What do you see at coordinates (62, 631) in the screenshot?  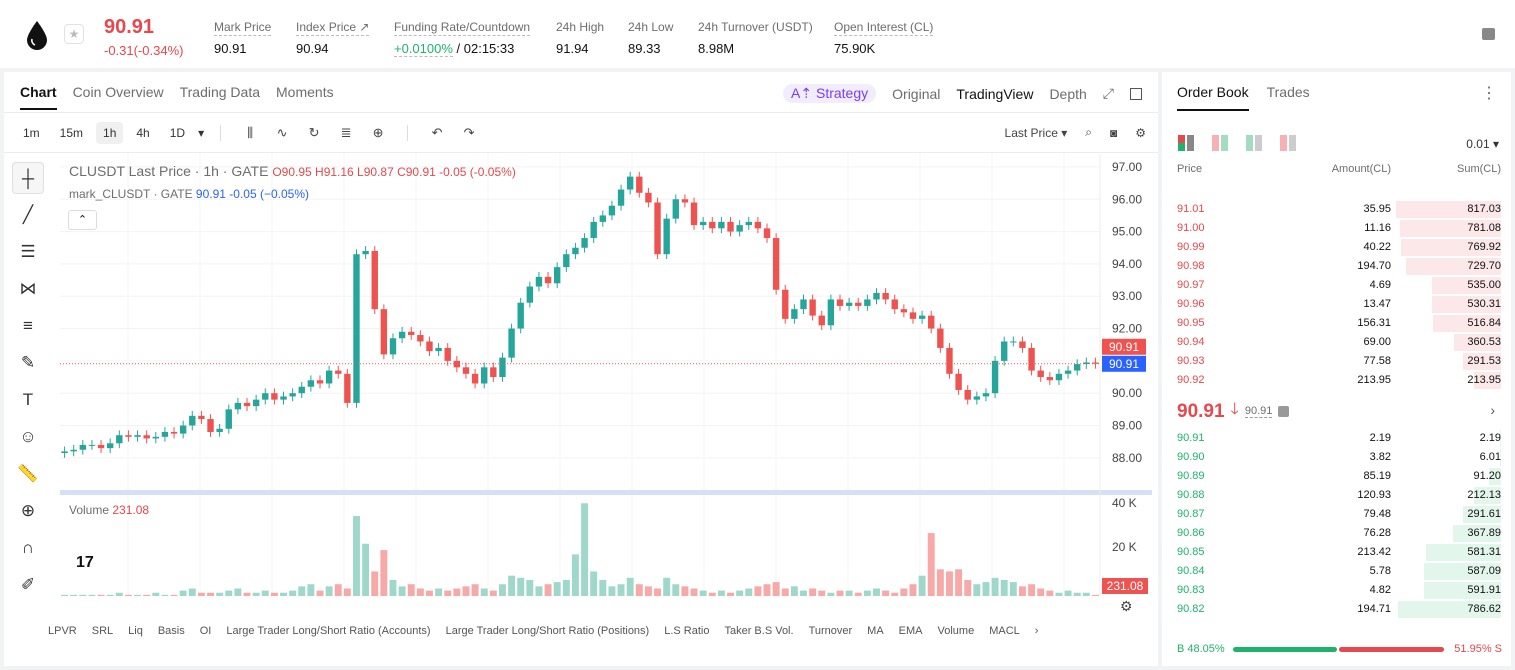 I see `indicator-item: LPVR` at bounding box center [62, 631].